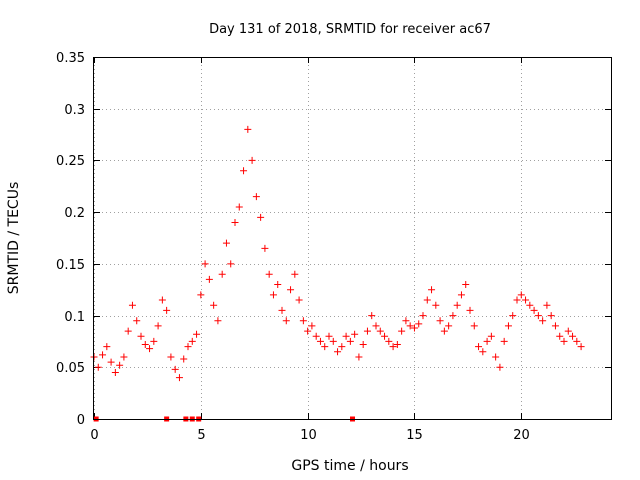 Image resolution: width=640 pixels, height=480 pixels. Describe the element at coordinates (70, 58) in the screenshot. I see `y-tick-label: 0.35` at that location.